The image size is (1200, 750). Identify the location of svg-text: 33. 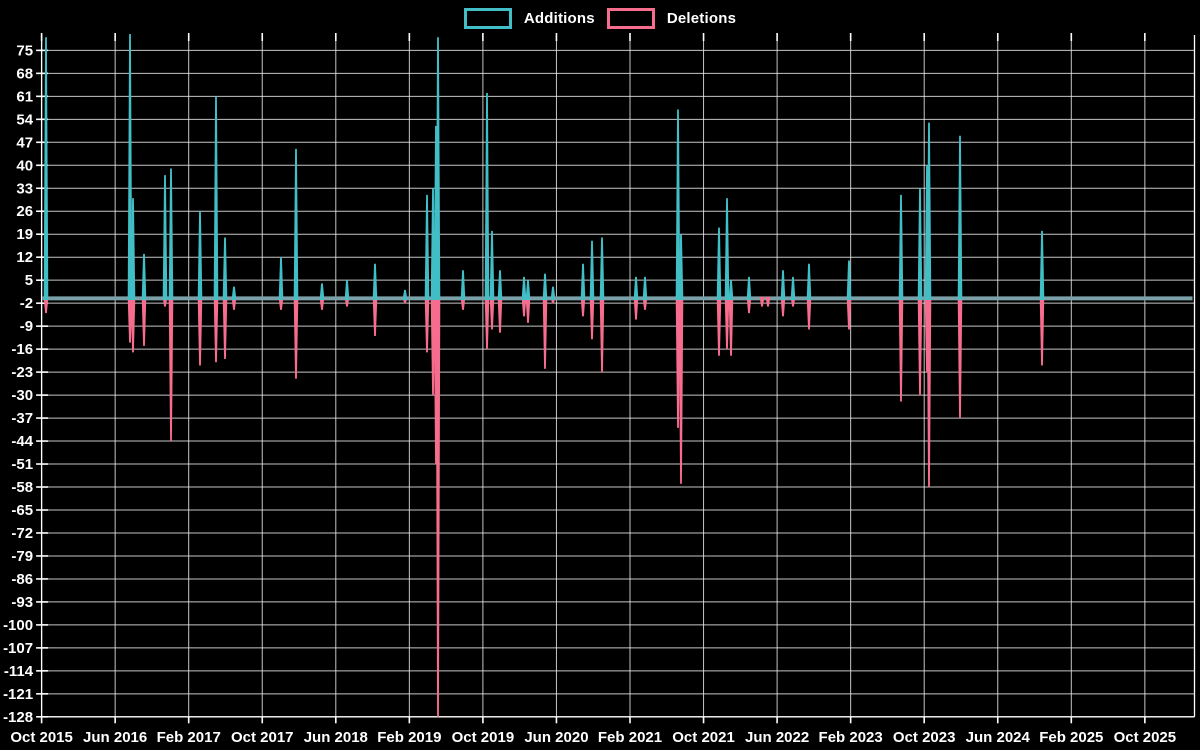
(24, 188).